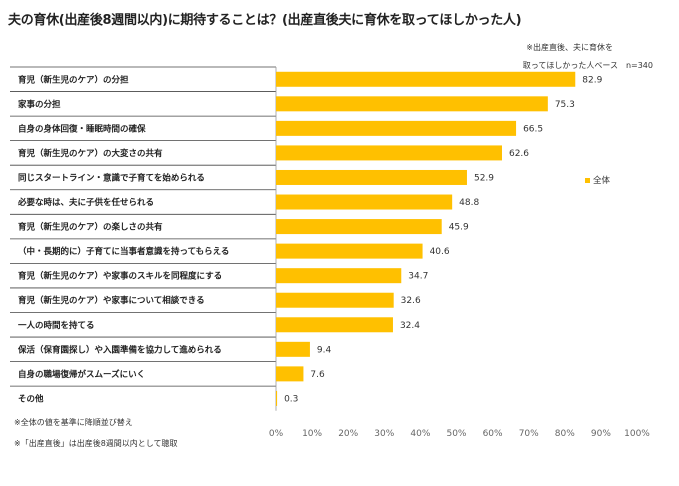 The width and height of the screenshot is (679, 486). What do you see at coordinates (111, 177) in the screenshot?
I see `category-label: 同じスタートライン・意識で子育てを始められる` at bounding box center [111, 177].